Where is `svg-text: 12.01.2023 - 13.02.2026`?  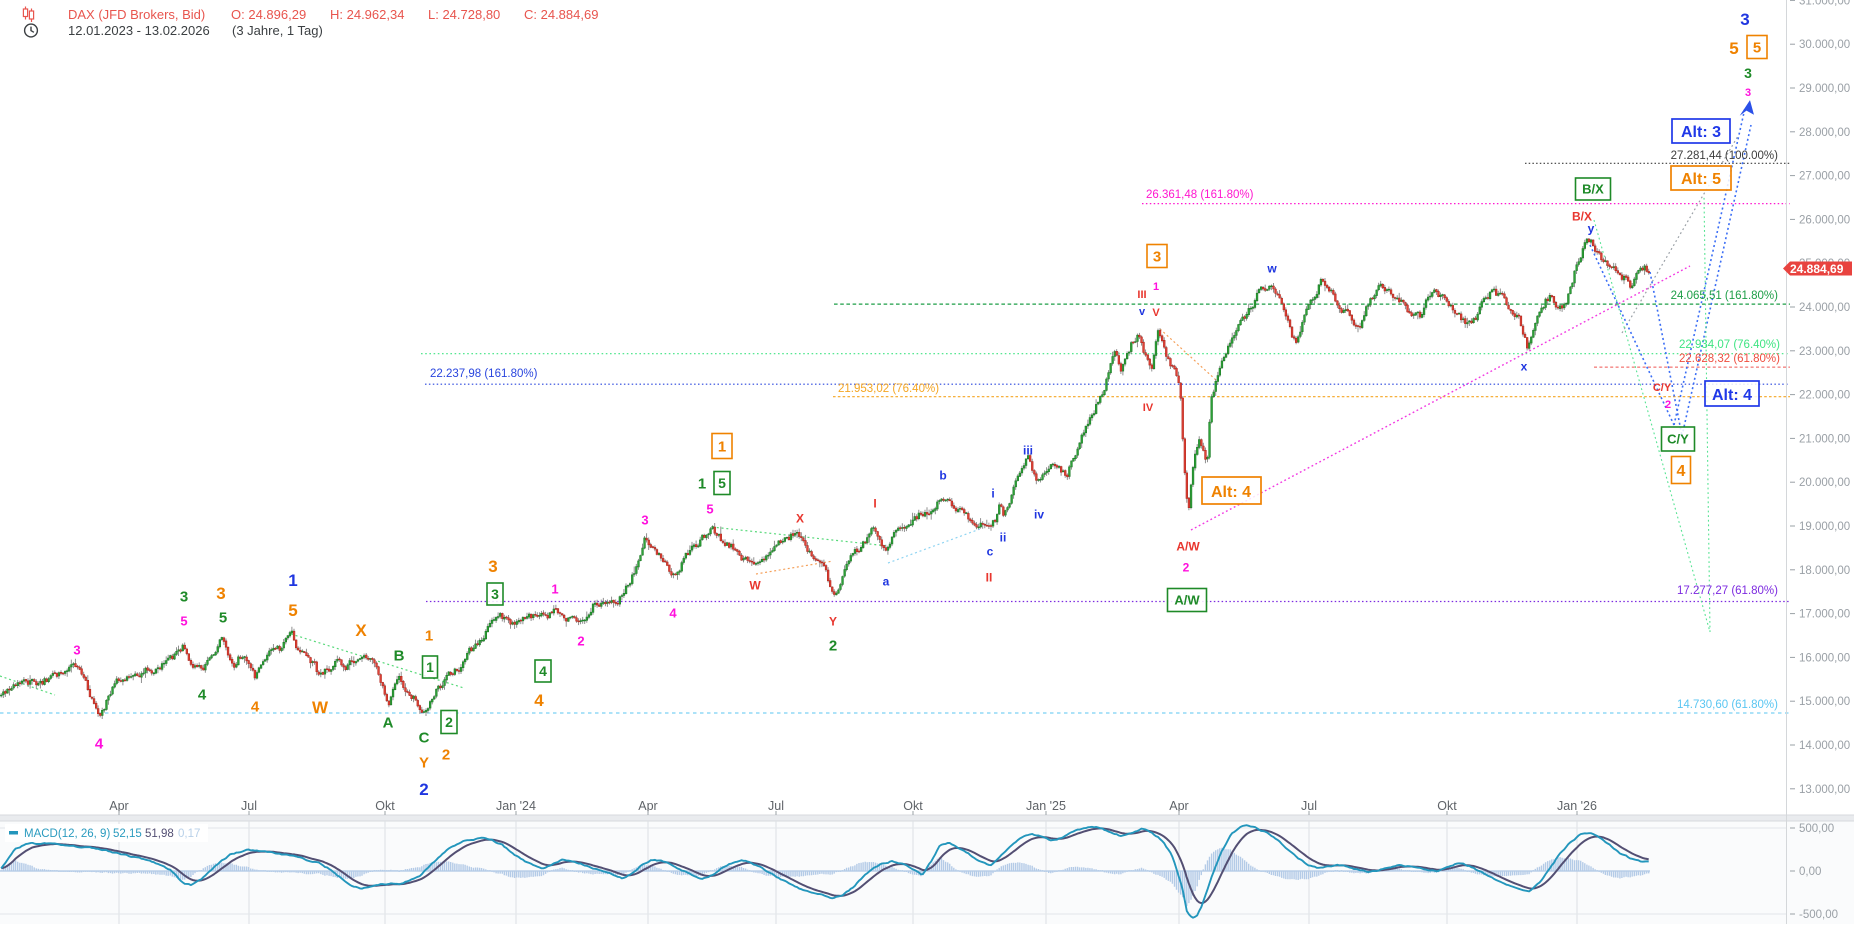
svg-text: 12.01.2023 - 13.02.2026 is located at coordinates (139, 30).